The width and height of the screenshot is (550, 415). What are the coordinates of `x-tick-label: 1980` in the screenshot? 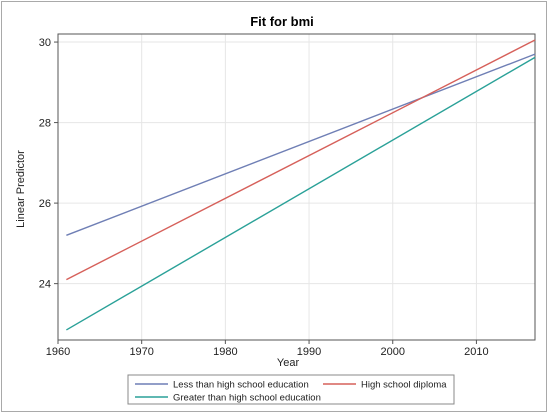 It's located at (225, 352).